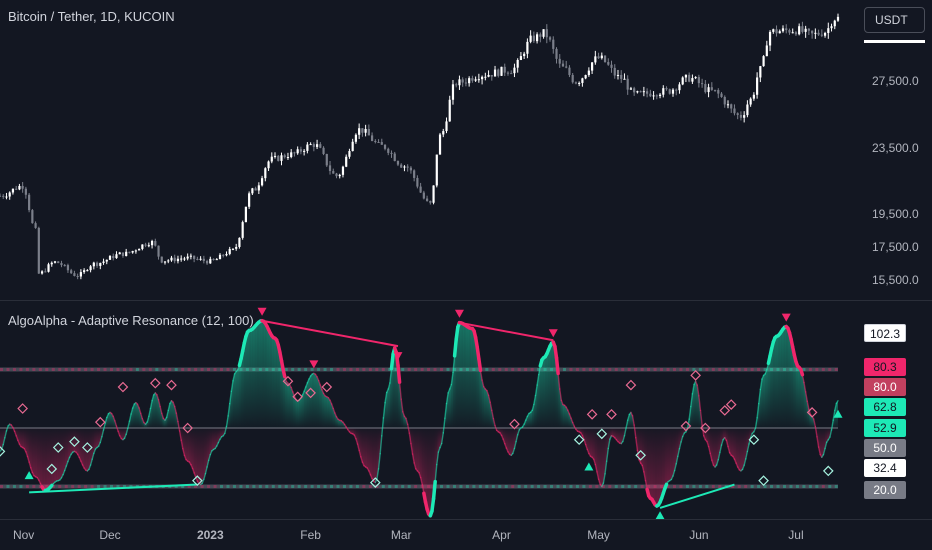 This screenshot has height=550, width=932. What do you see at coordinates (895, 280) in the screenshot?
I see `price-tick-label: 15,500.0` at bounding box center [895, 280].